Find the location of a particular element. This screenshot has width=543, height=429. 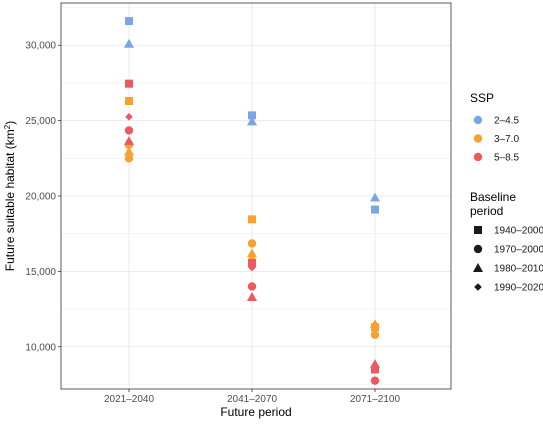

y-axis-title-main: Future suitable habitat (km is located at coordinates (10, 200).